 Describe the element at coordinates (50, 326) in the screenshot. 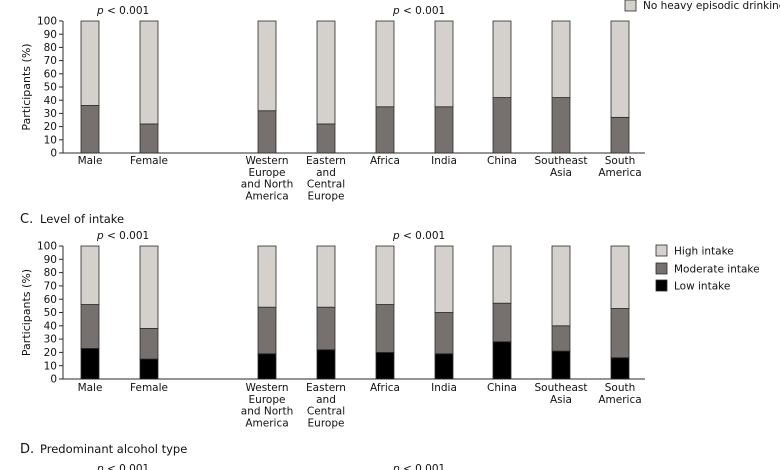

I see `y-tick-label: 40` at that location.